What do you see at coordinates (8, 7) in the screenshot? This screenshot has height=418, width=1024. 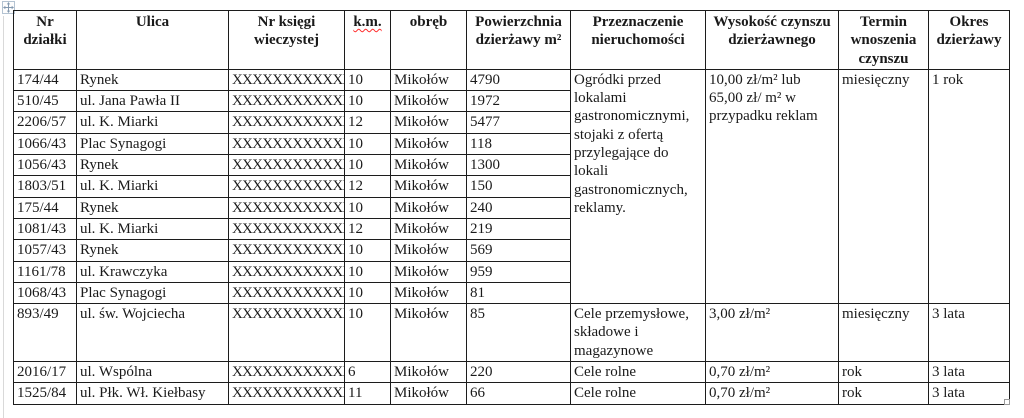 I see `table-move-handle` at bounding box center [8, 7].